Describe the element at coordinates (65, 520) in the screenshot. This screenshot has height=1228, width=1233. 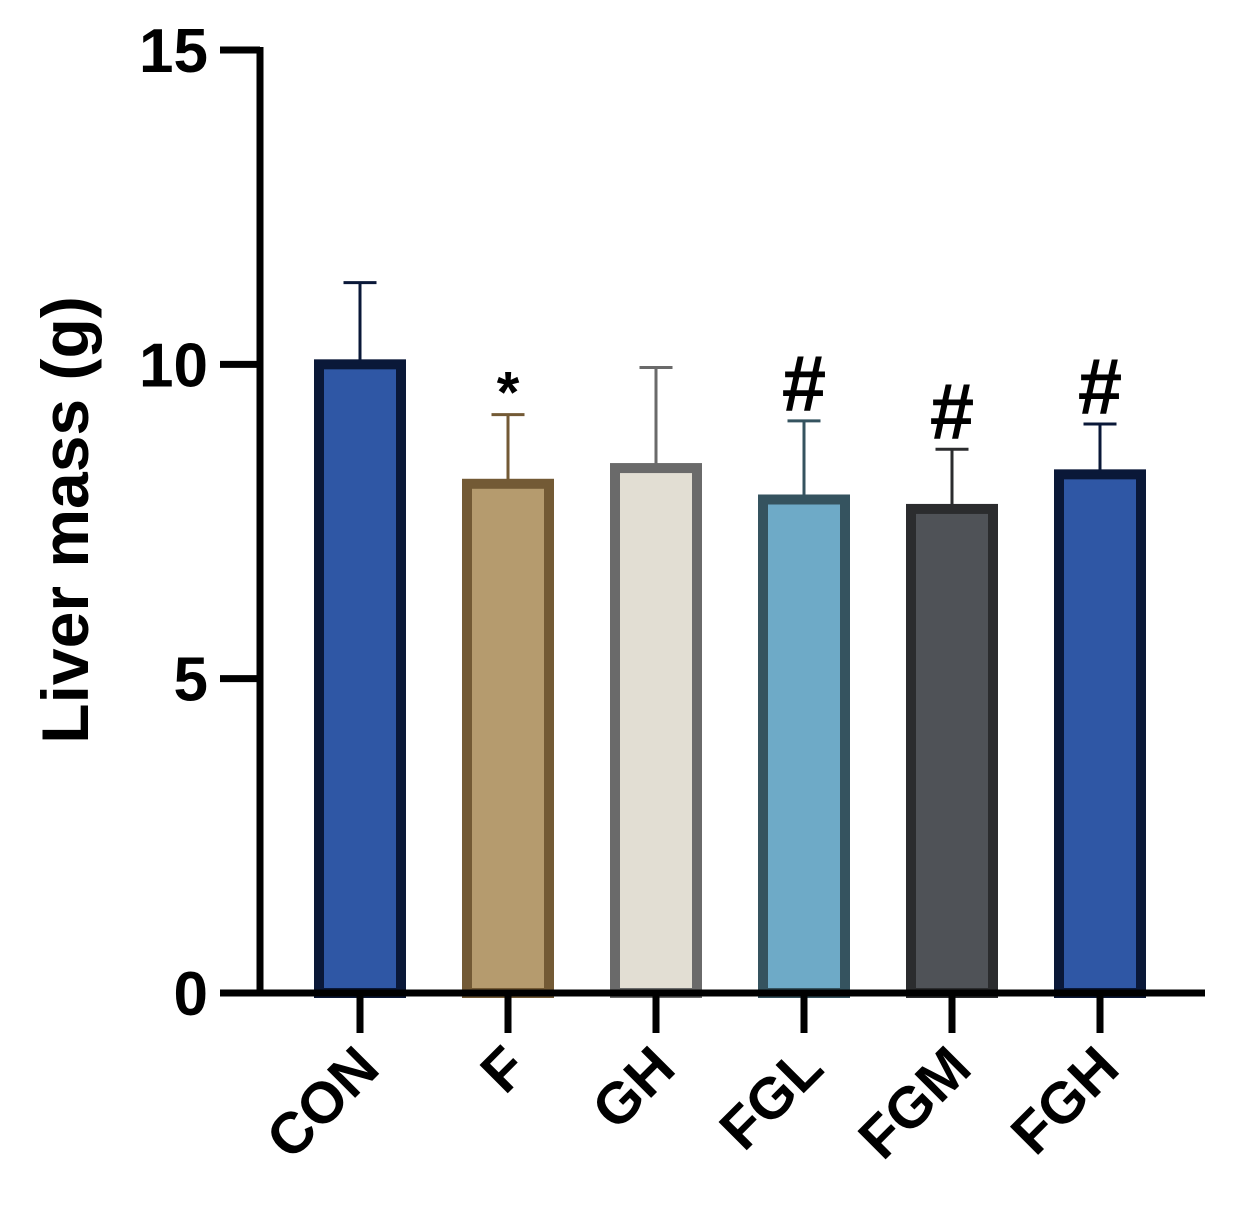
I see `y-axis-title: Liver mass (g)` at that location.